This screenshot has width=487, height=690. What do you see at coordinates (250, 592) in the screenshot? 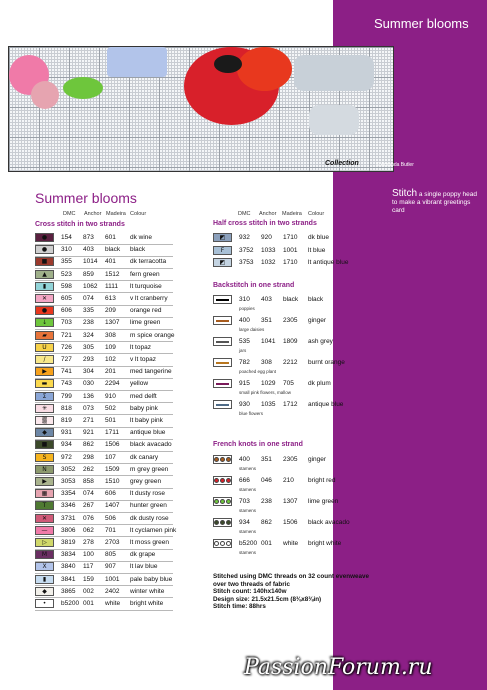
I see `note-line: Stitch count: 140hx140w` at bounding box center [250, 592].